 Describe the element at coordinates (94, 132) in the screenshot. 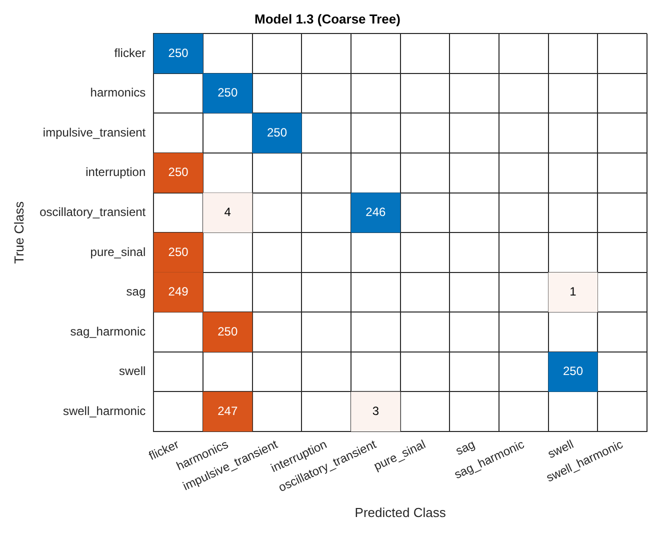

I see `y-tick-label: impulsive_transient` at that location.